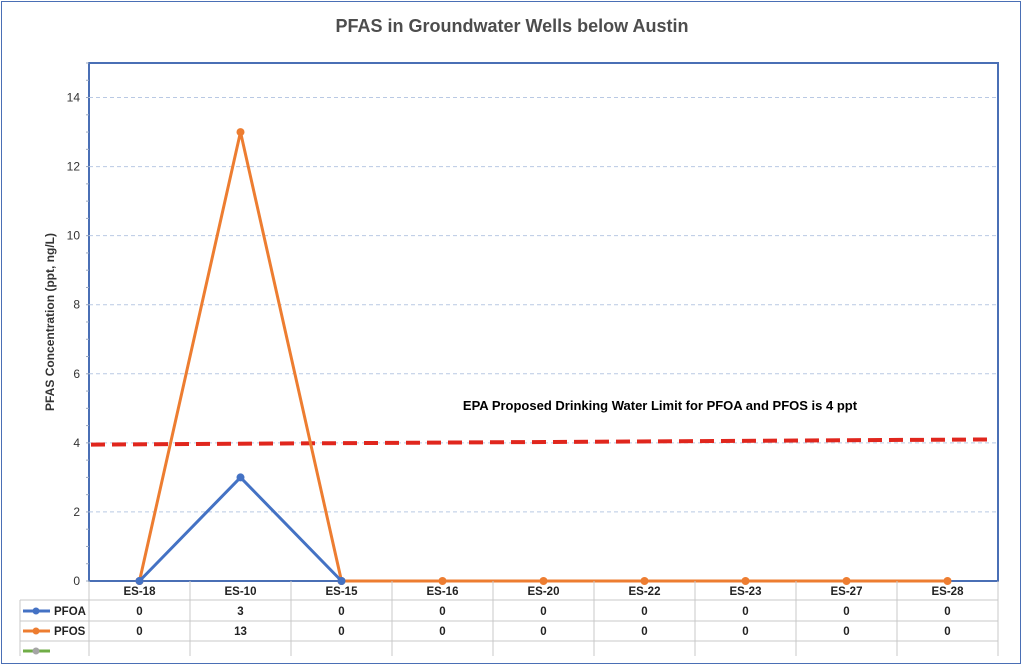  I want to click on x-category-label: ES-23, so click(746, 592).